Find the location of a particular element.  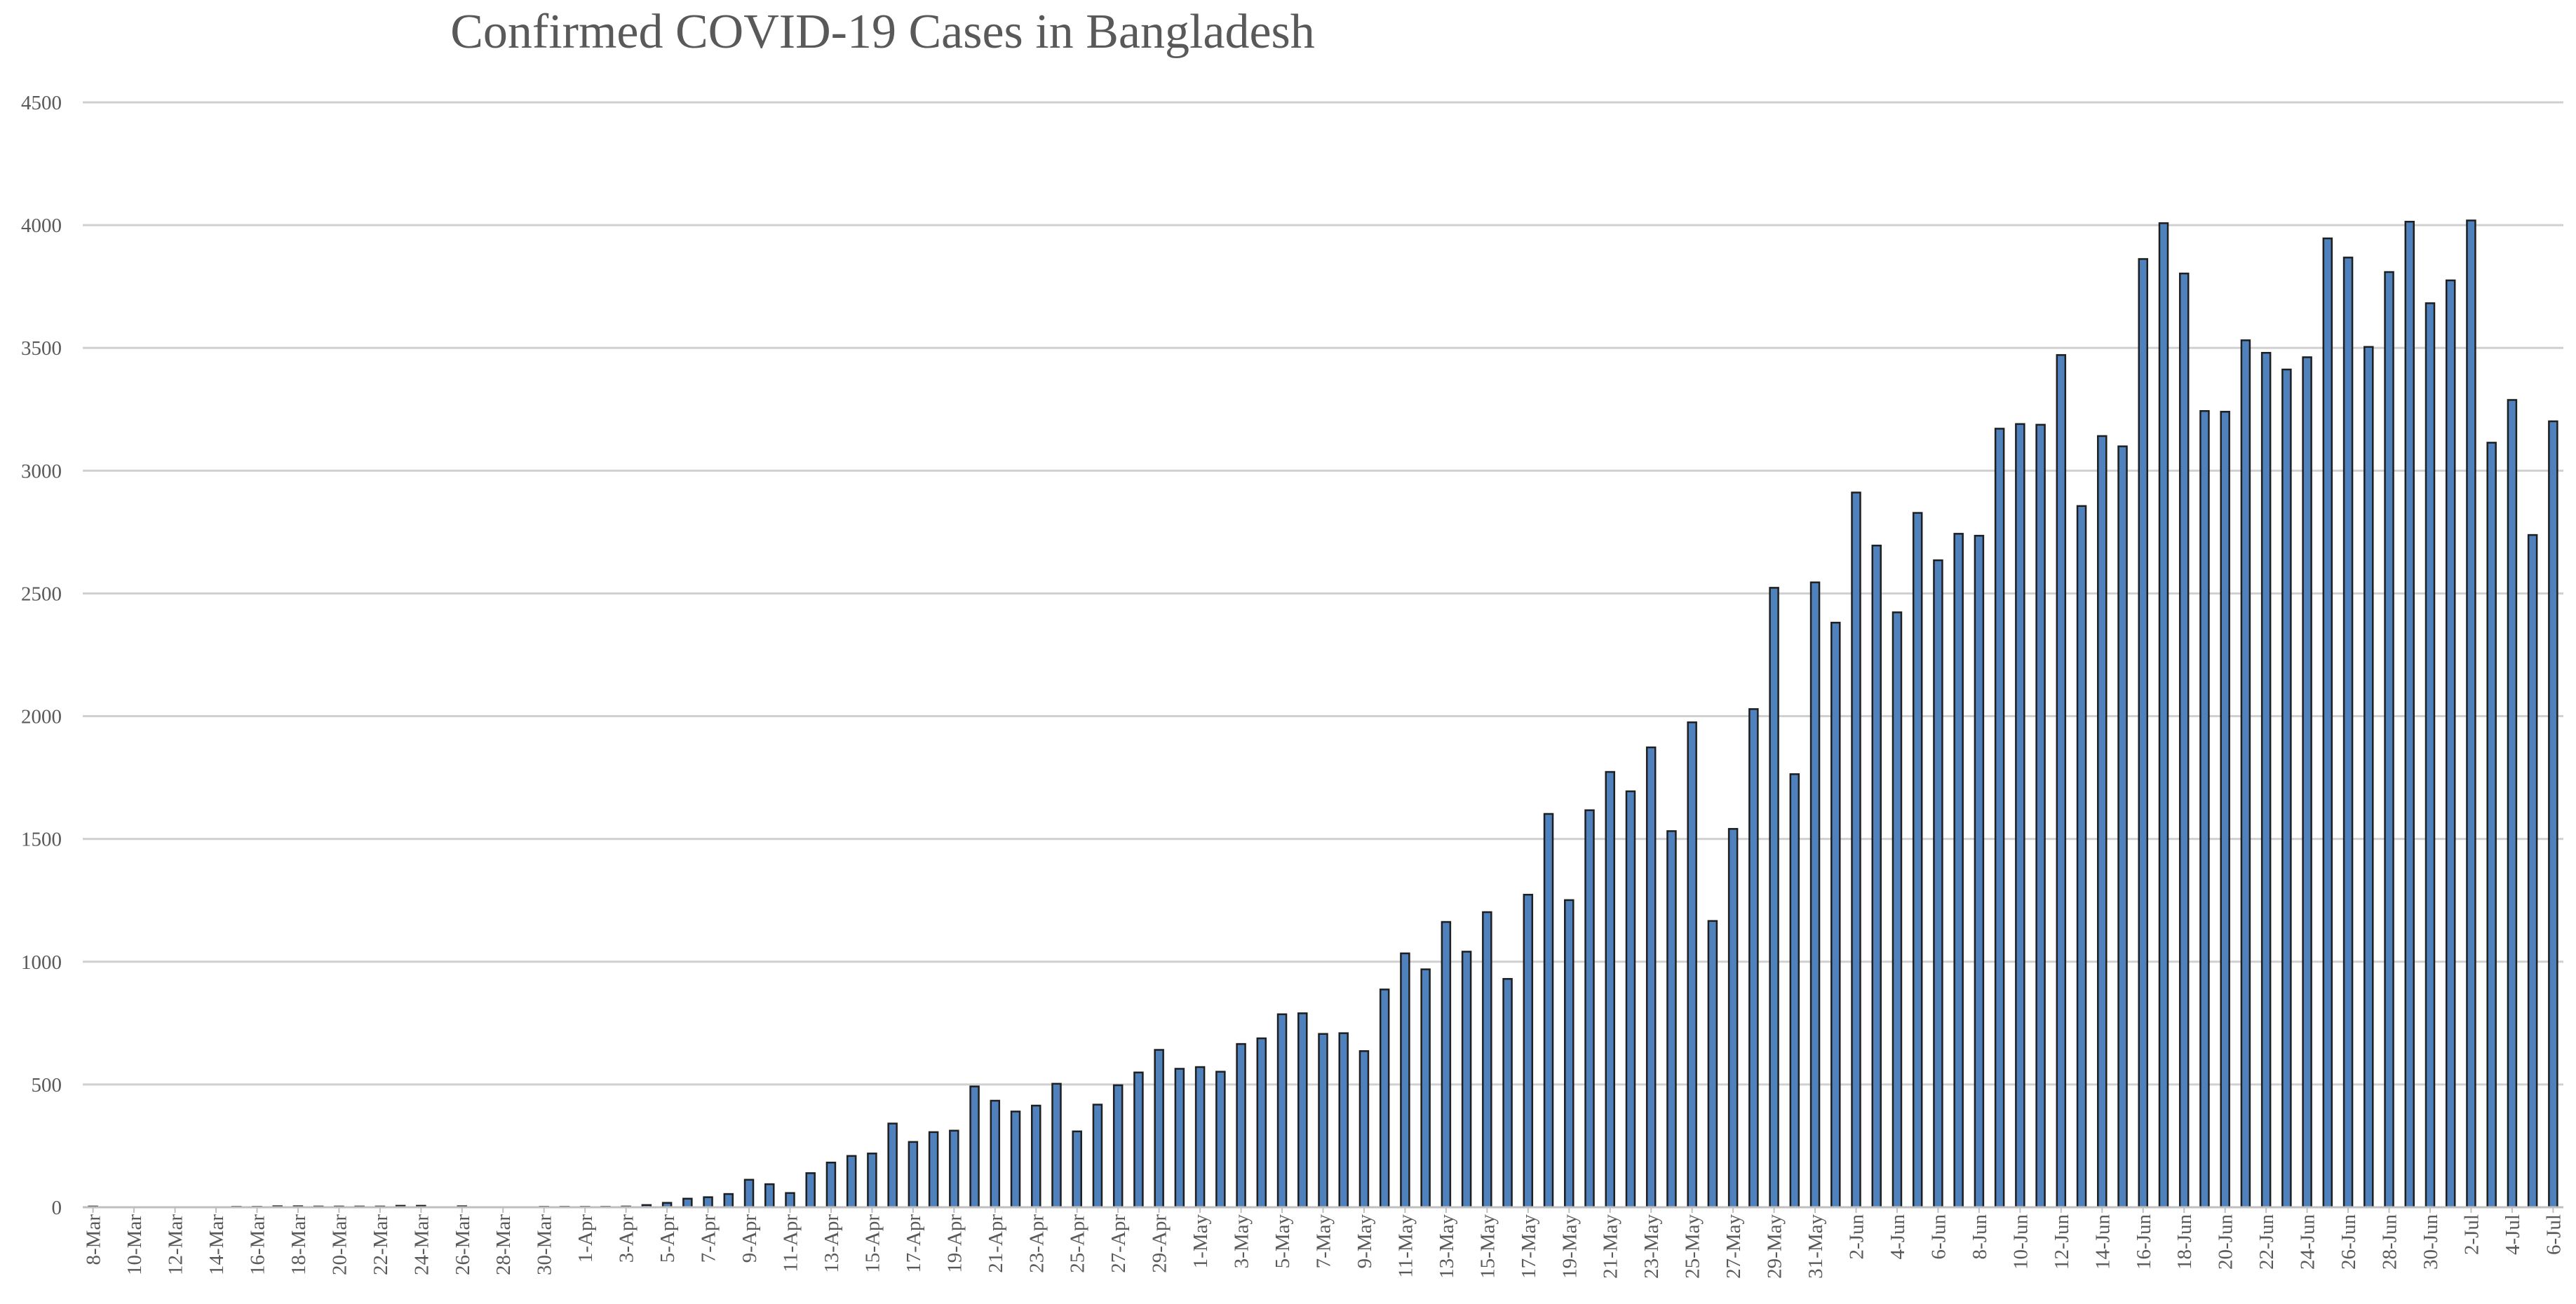

x-tick-label: 26-Jun is located at coordinates (2349, 1242).